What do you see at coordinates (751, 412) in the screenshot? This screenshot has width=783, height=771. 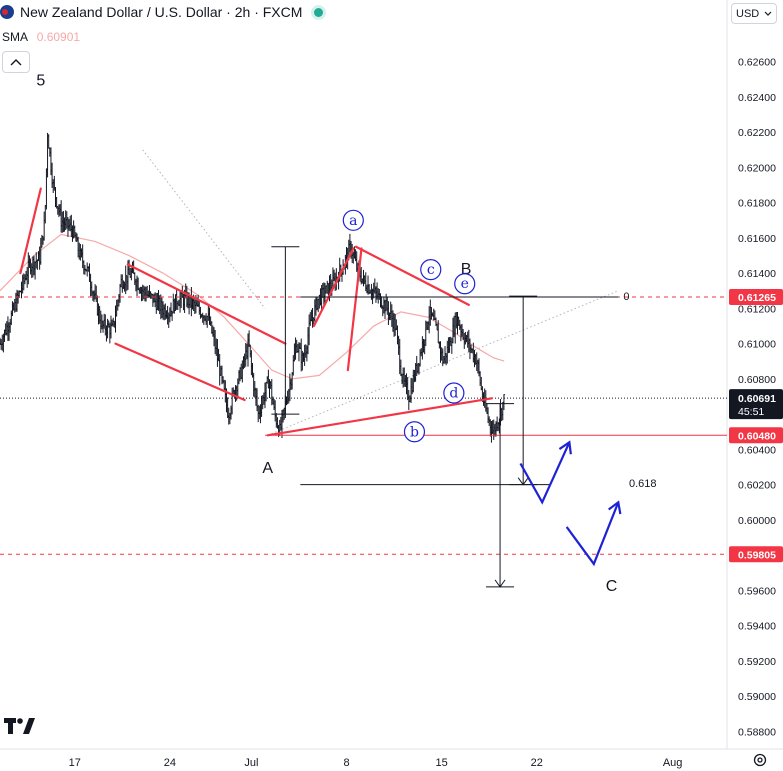 I see `bar-countdown-label: 45:51` at bounding box center [751, 412].